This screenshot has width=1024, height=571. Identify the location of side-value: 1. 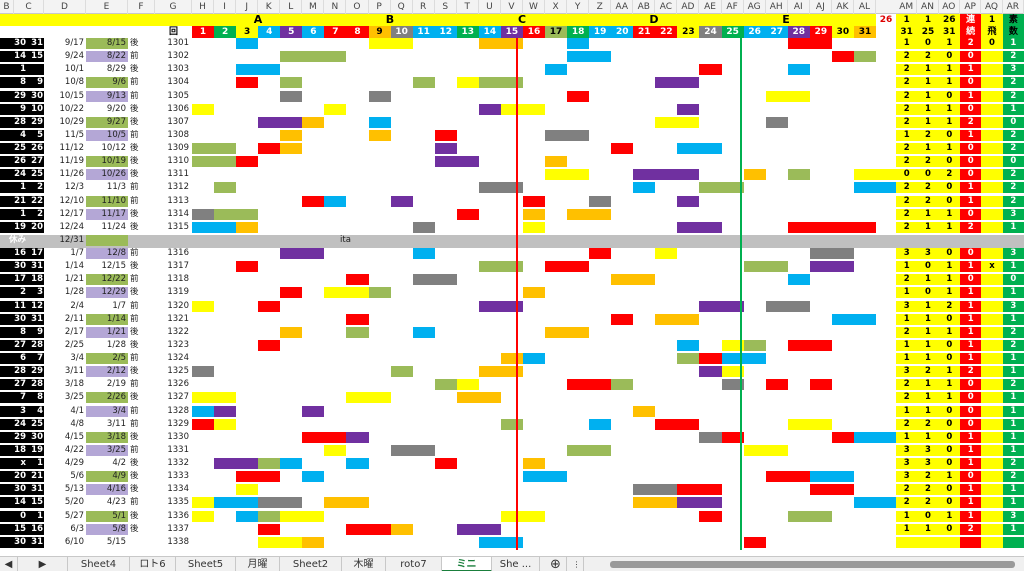
(1013, 490).